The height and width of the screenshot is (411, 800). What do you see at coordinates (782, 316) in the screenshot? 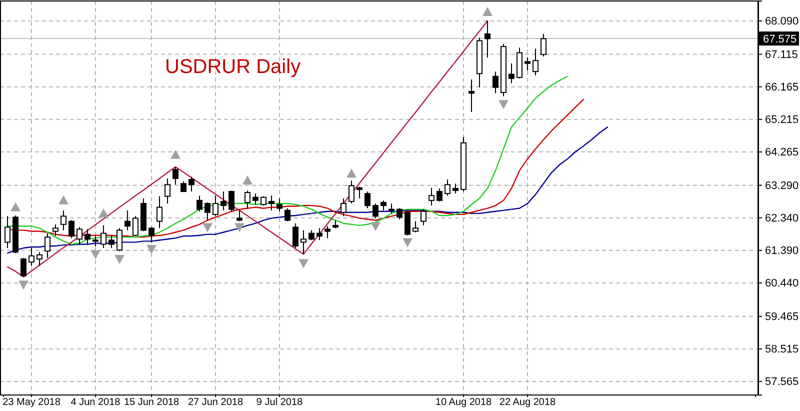
I see `y-tick-label: 59.465` at bounding box center [782, 316].